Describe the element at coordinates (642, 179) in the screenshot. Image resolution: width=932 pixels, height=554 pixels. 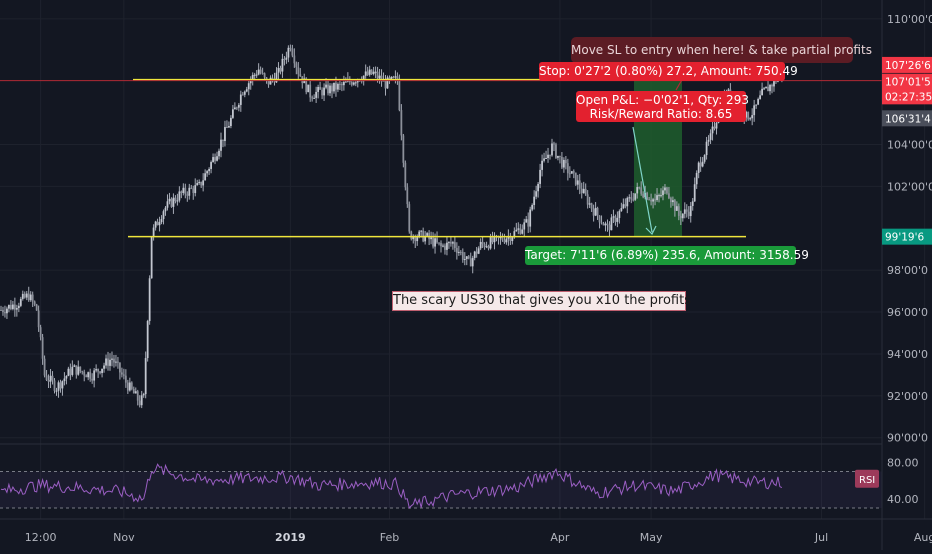
I see `down-arrow` at that location.